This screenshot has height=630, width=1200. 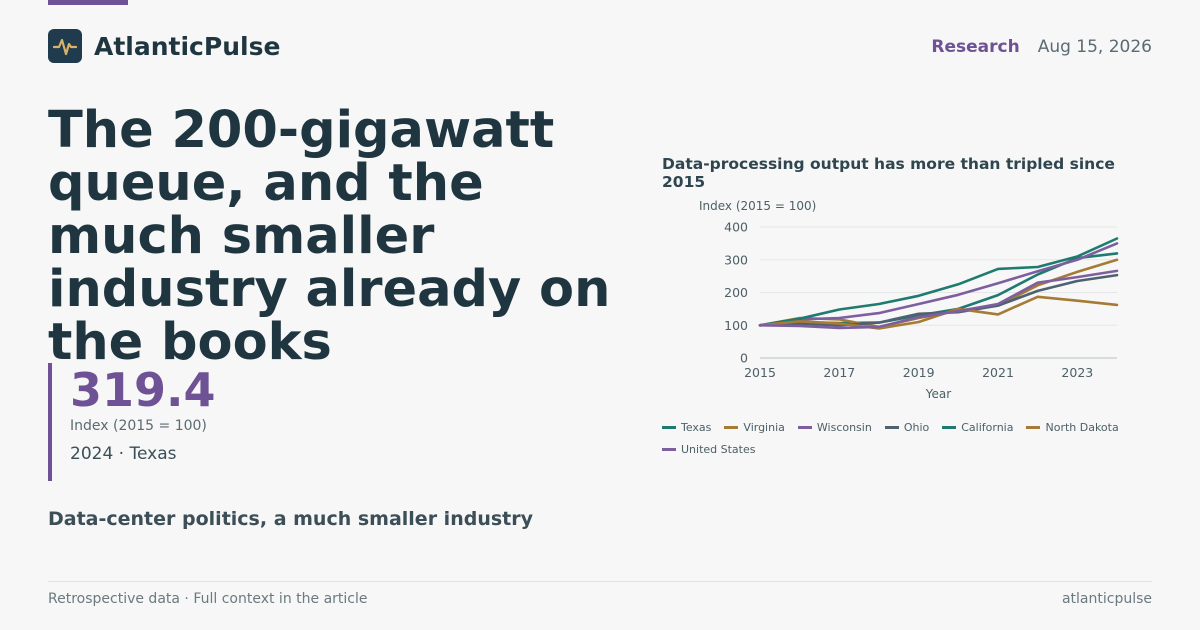 I want to click on legend-item-virginia: Virginia, so click(x=754, y=427).